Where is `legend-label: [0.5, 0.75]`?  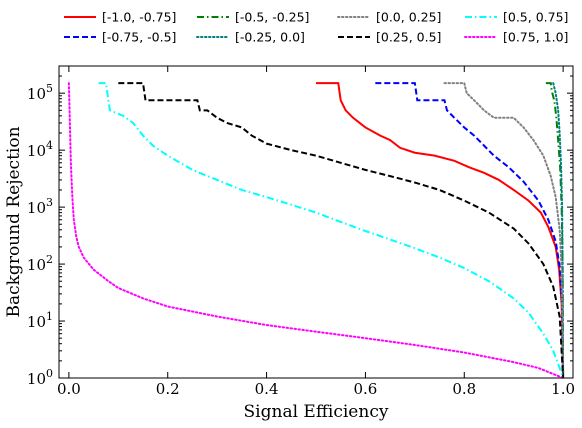
legend-label: [0.5, 0.75] is located at coordinates (535, 17).